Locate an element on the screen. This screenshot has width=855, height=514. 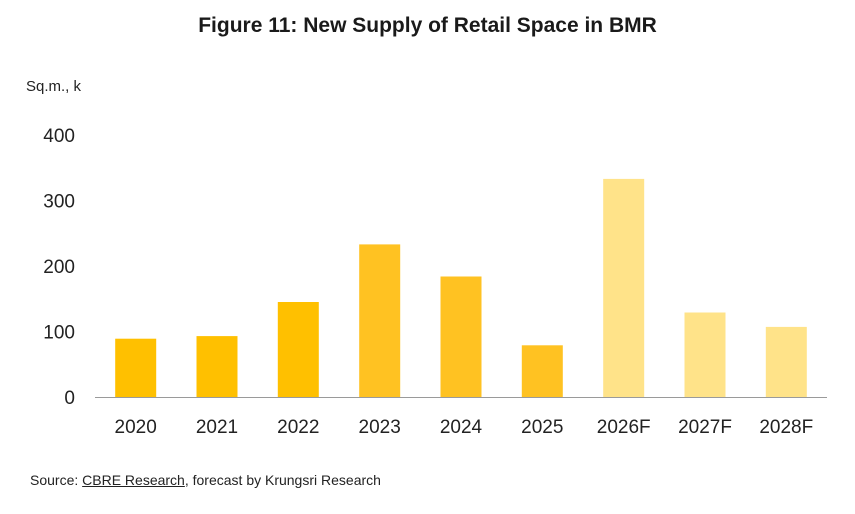
bar-2027F is located at coordinates (705, 354).